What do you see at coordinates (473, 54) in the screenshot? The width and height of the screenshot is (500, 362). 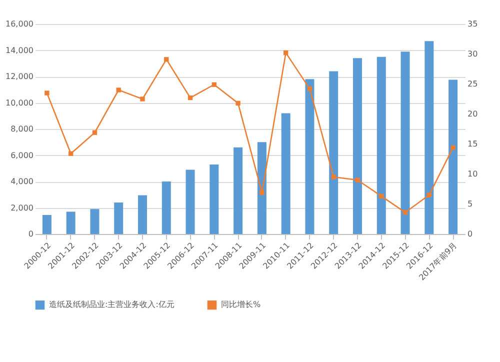 I see `y2-tick-label: 30` at bounding box center [473, 54].